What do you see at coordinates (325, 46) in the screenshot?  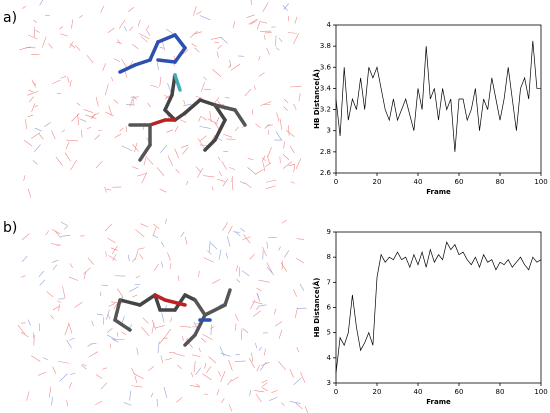 I see `y-tick-label: 3.8` at bounding box center [325, 46].